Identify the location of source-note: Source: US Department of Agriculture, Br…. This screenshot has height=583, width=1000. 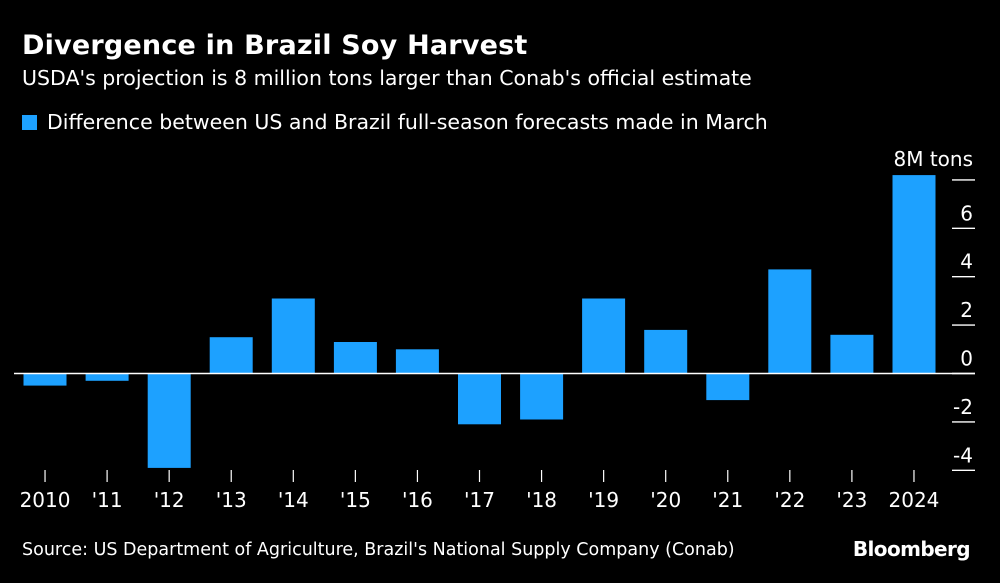
(378, 550).